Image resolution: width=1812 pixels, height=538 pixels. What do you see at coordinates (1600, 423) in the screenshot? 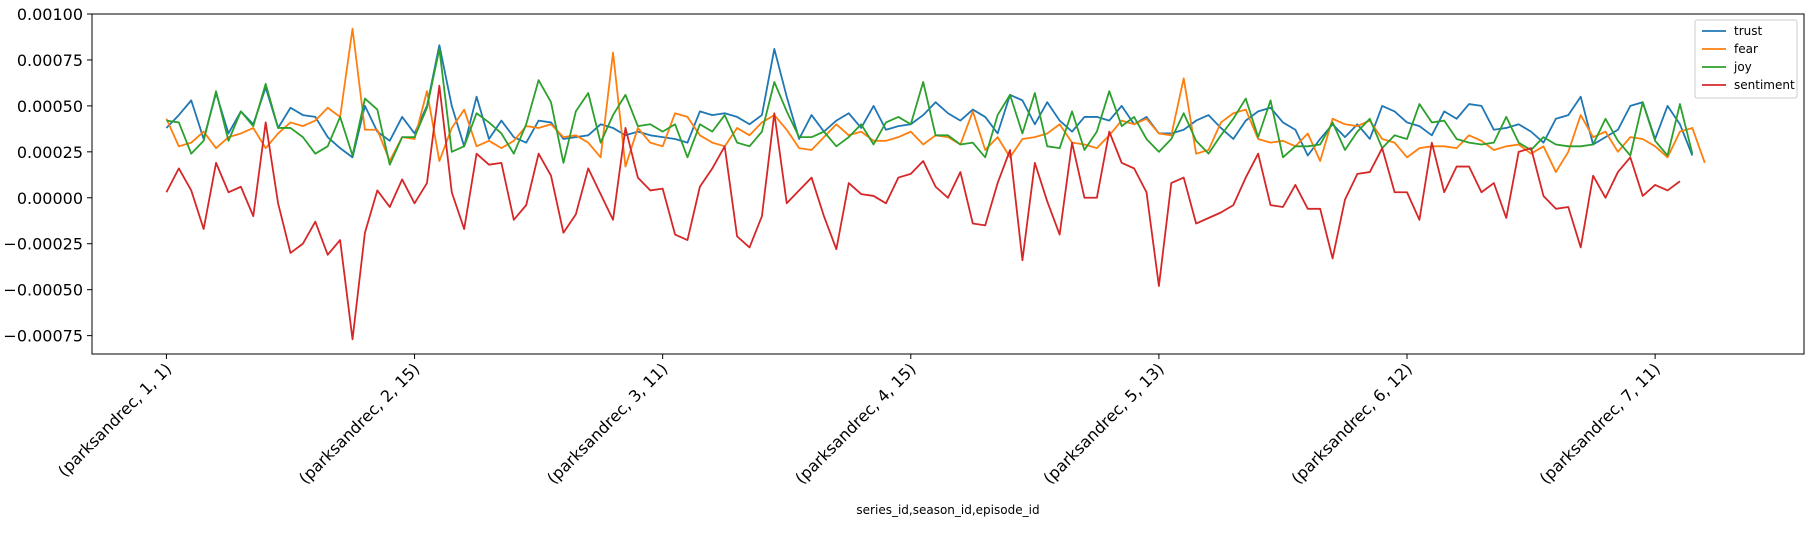
I see `x-tick-label: (parksandrec, 7, 11)` at bounding box center [1600, 423].